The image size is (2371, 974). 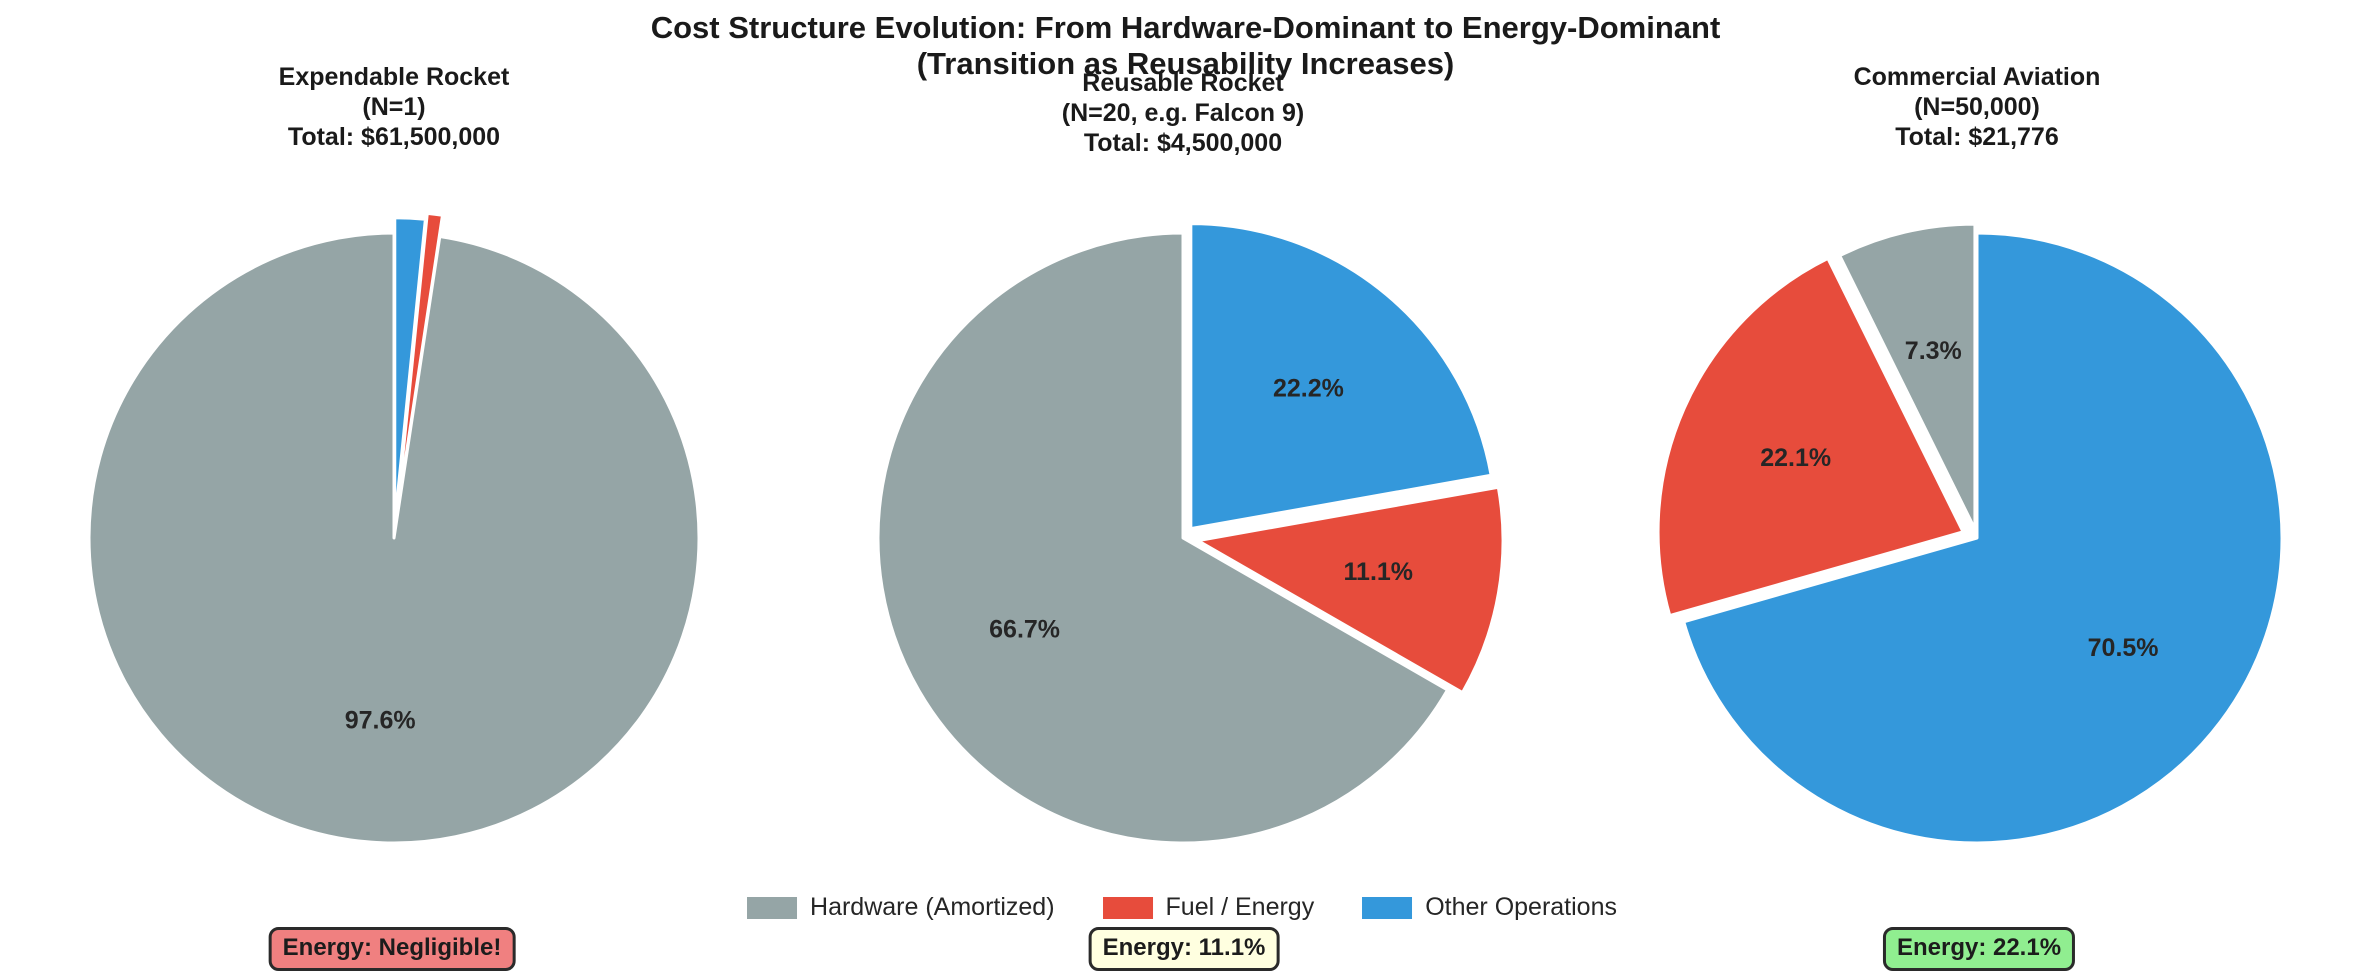 I want to click on commercial-aviation-title-line1: Commercial Aviation, so click(x=1977, y=77).